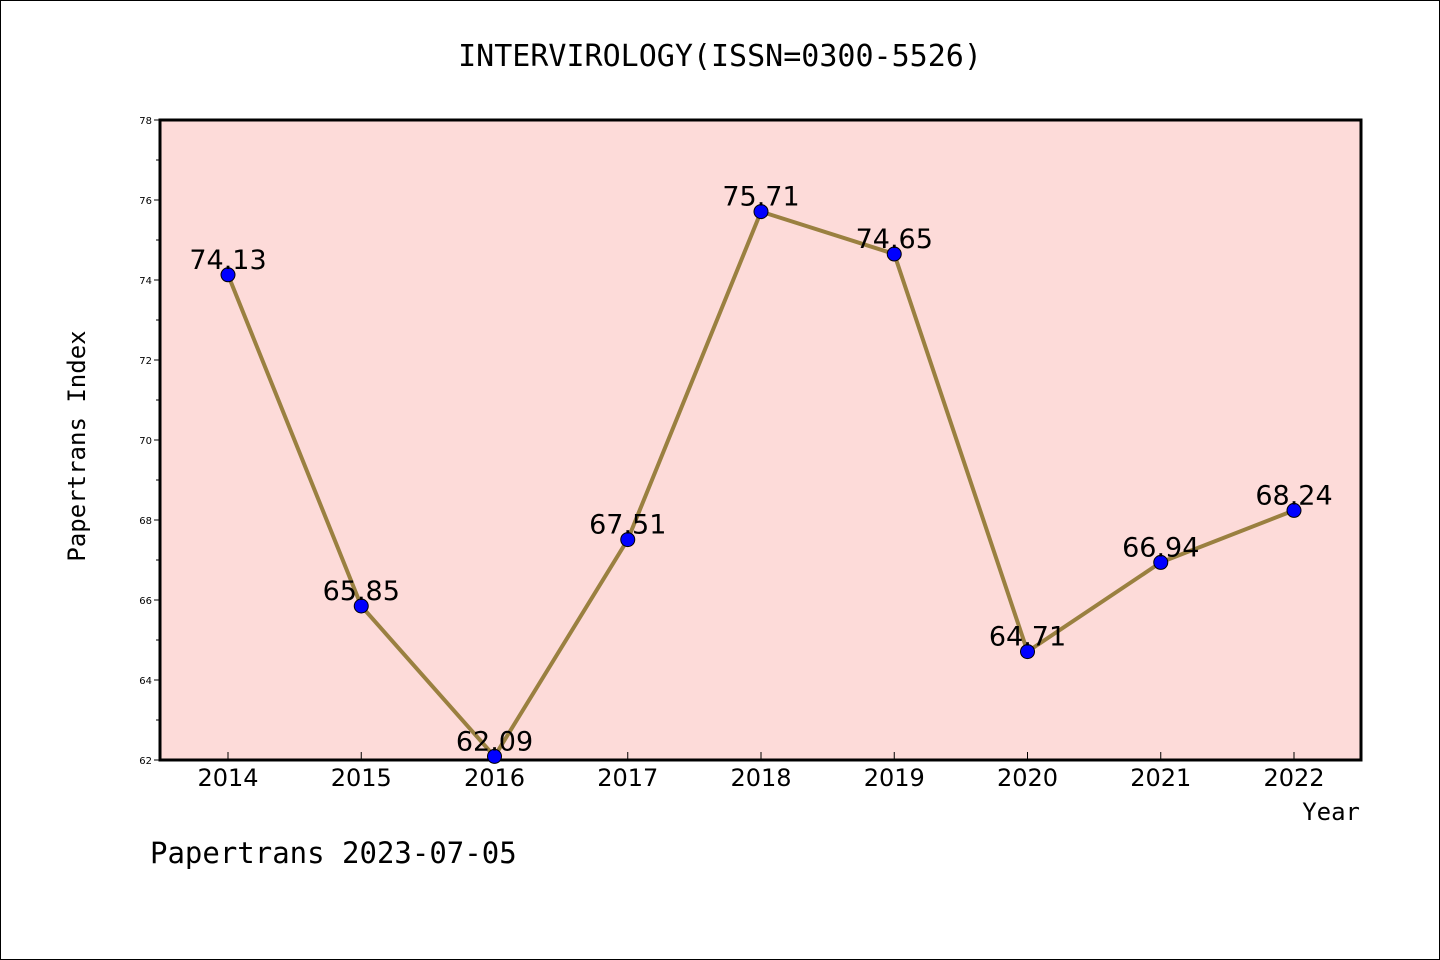  Describe the element at coordinates (145, 521) in the screenshot. I see `y-tick-label: 68` at that location.